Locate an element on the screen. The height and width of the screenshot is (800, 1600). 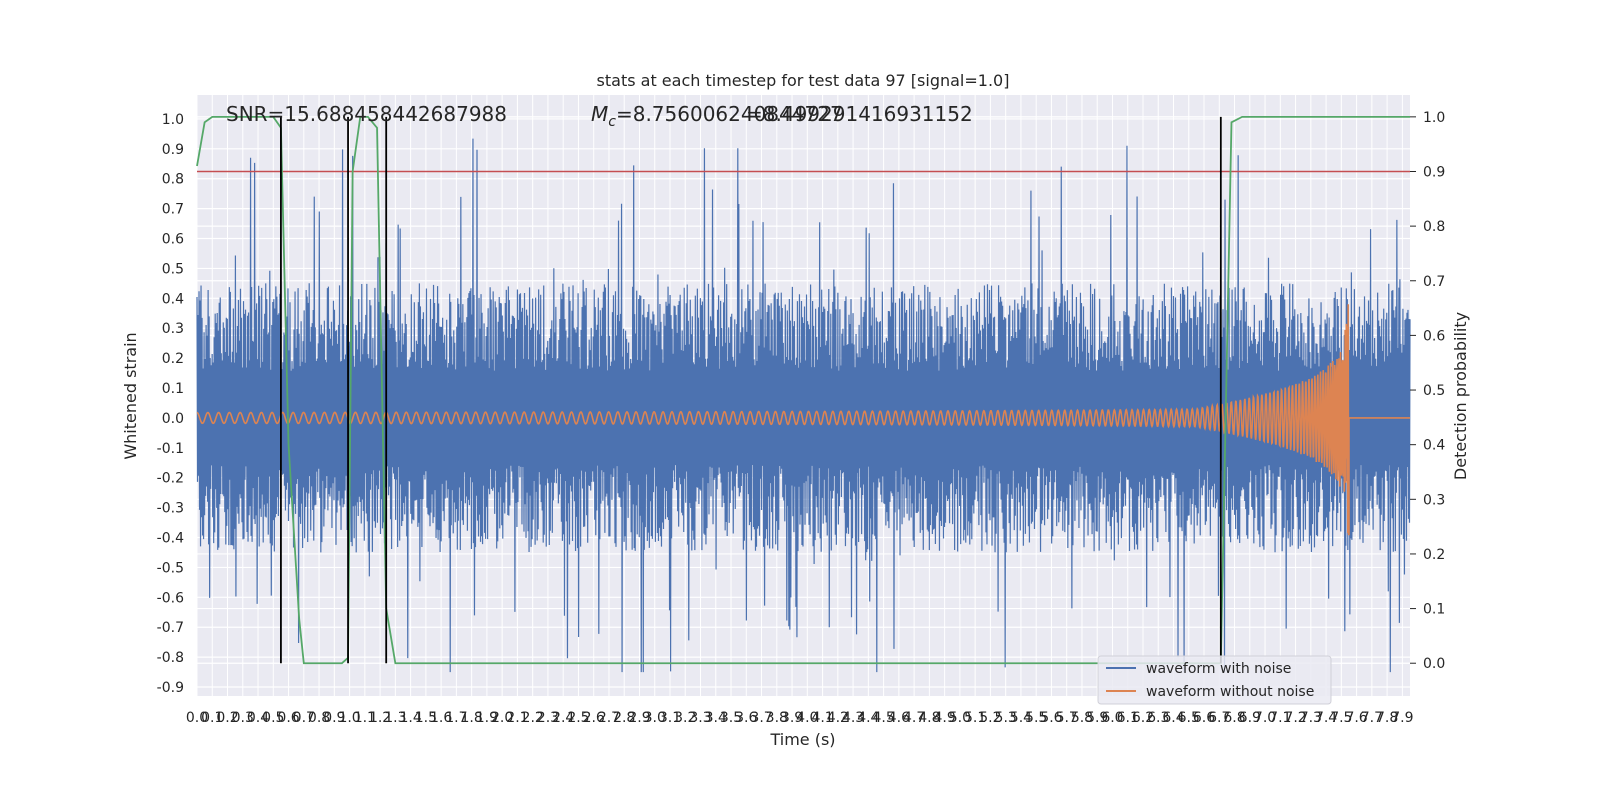
y2-tick-label: 0.7 is located at coordinates (1434, 282).